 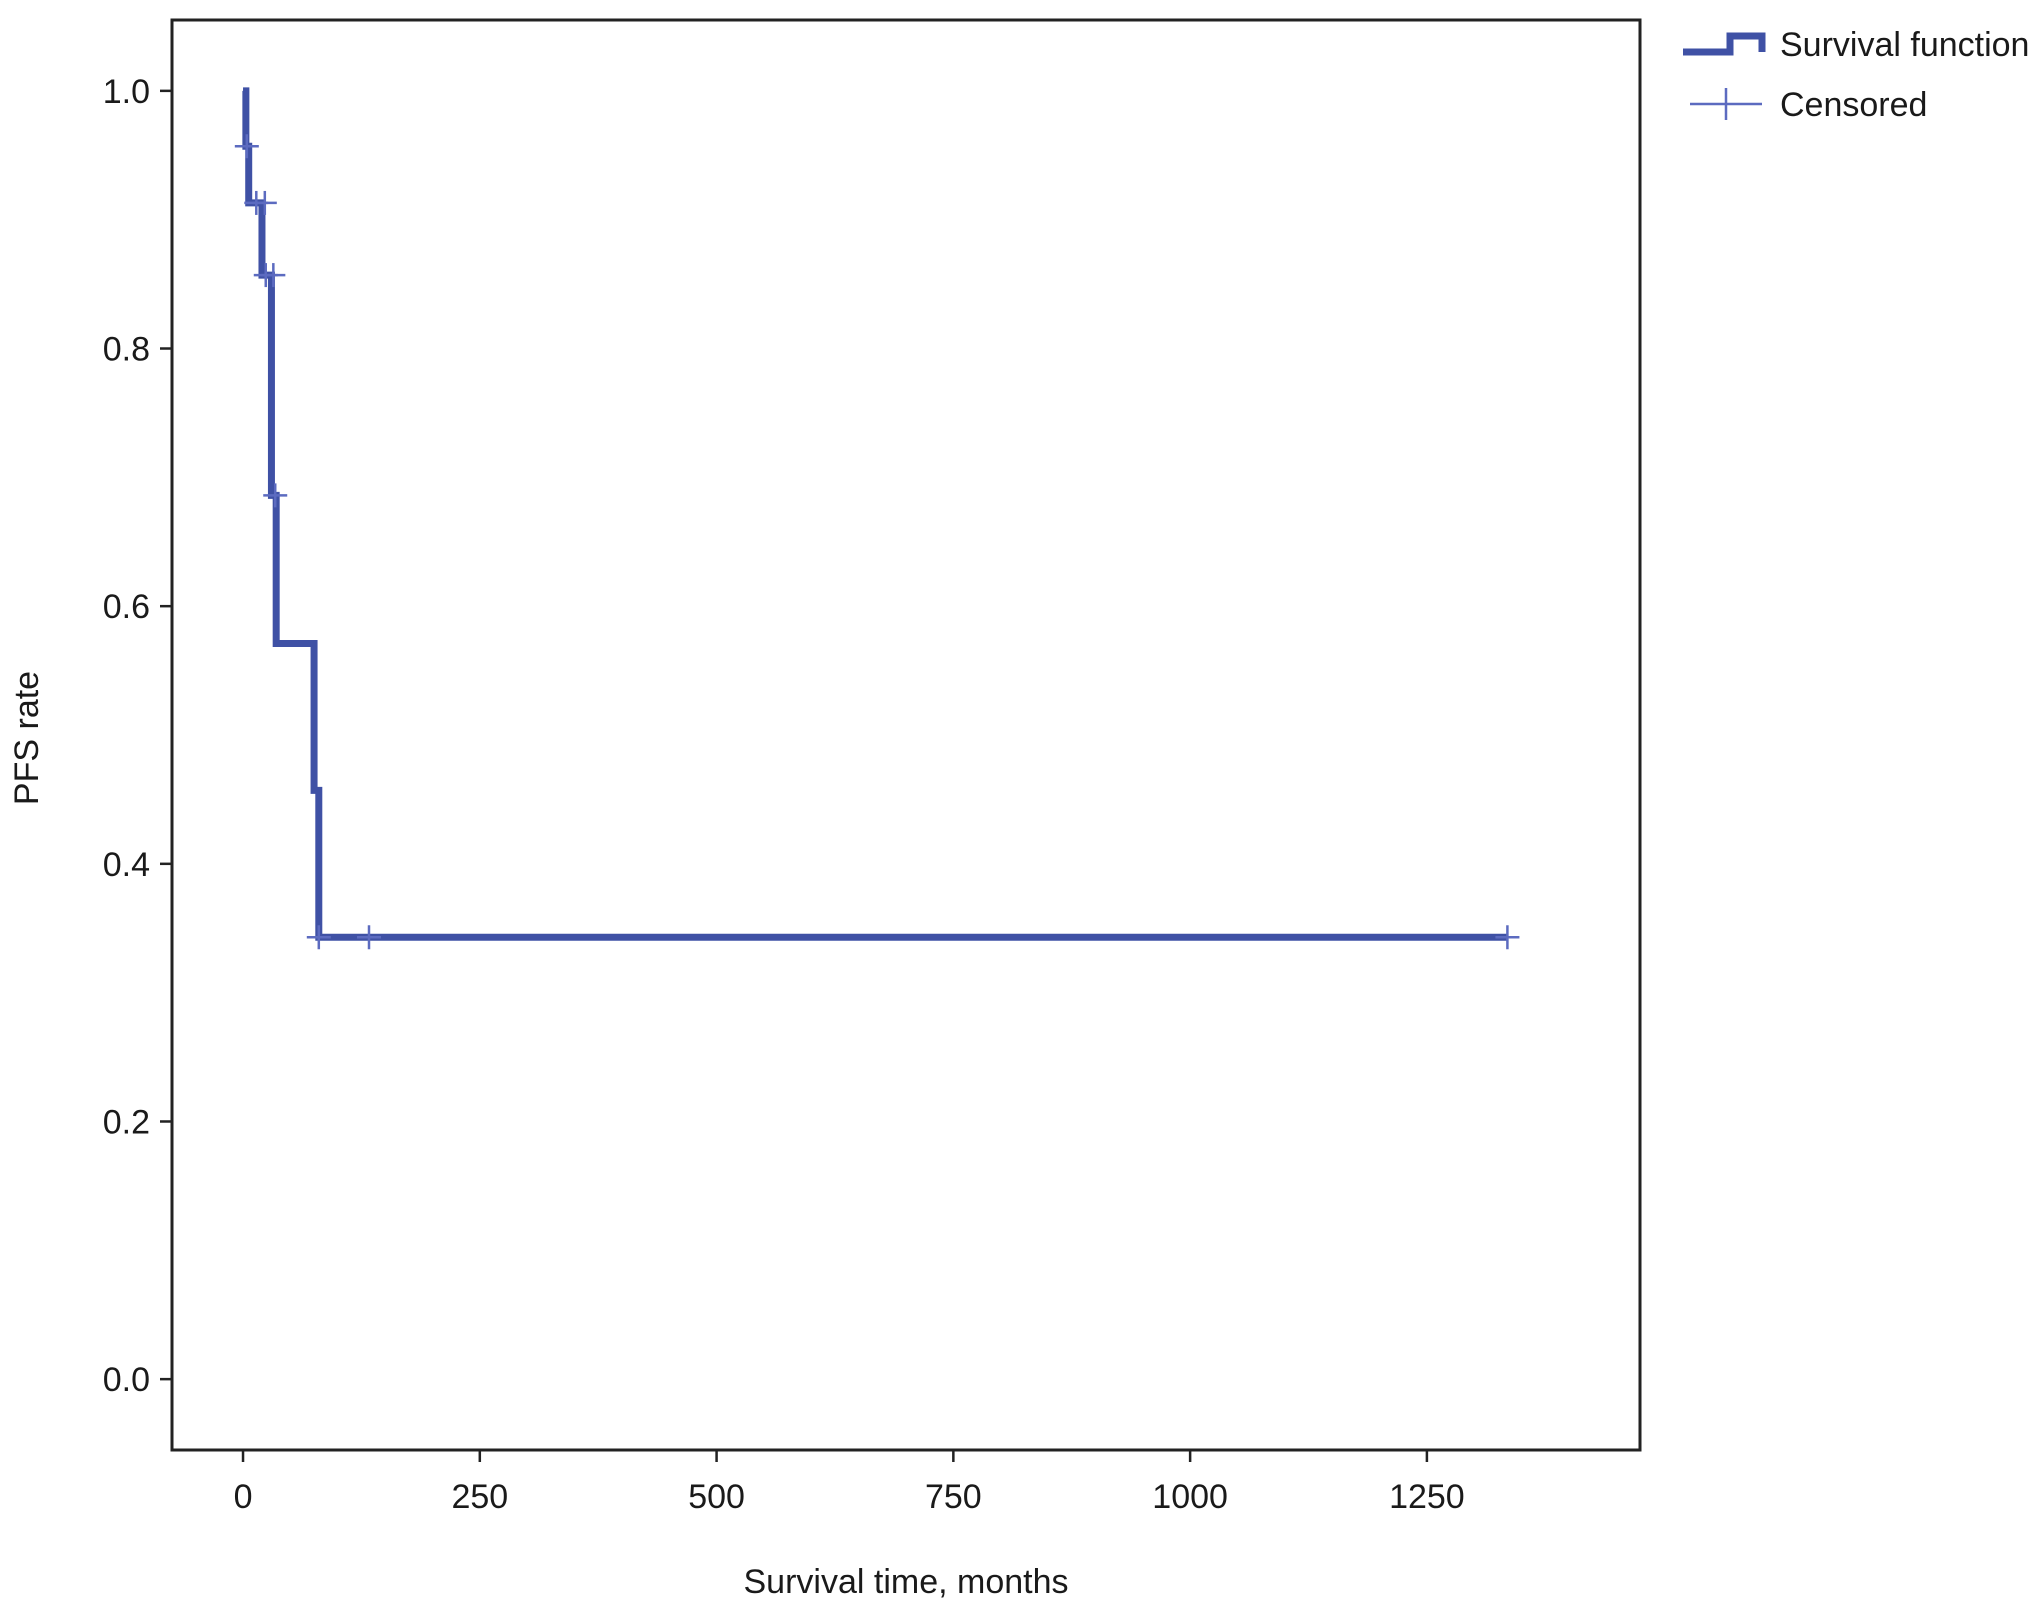 I want to click on legend-label-survival: Survival function, so click(x=1904, y=45).